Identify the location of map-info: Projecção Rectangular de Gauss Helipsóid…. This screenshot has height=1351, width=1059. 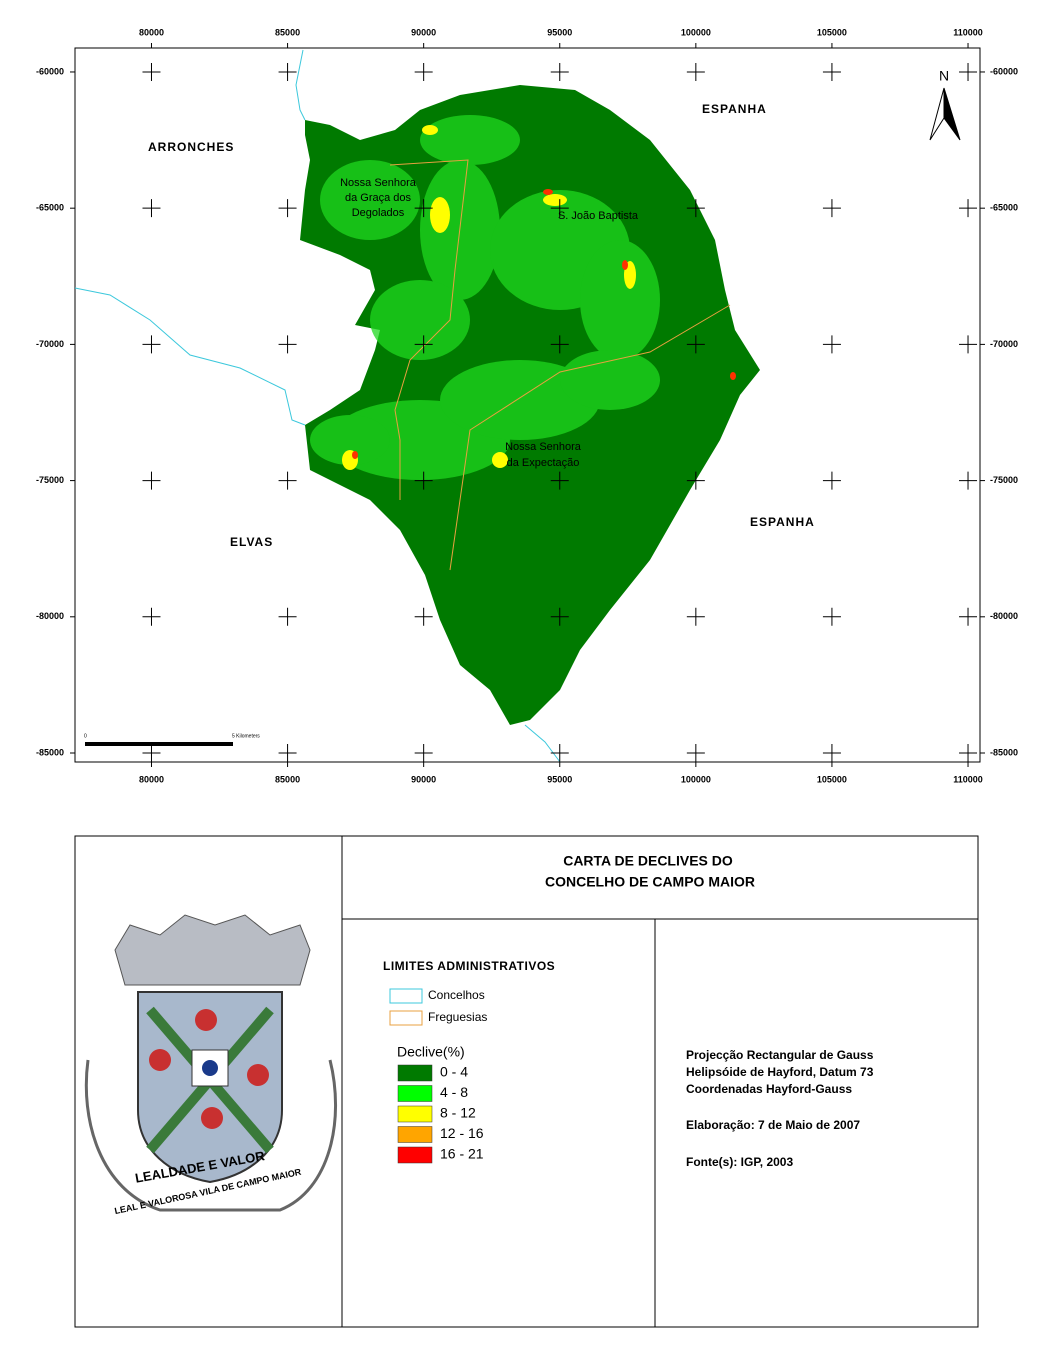
(780, 1108).